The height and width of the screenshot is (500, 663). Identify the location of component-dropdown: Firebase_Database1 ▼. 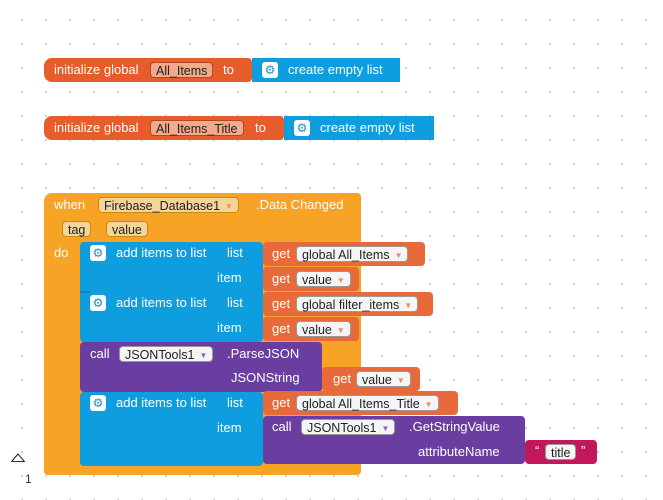
(168, 205).